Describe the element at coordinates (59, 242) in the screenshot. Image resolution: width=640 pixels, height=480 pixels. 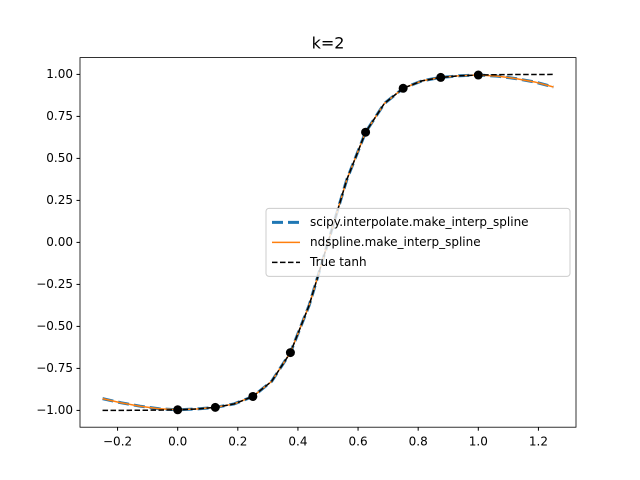
I see `y-tick-label: 0.00` at that location.